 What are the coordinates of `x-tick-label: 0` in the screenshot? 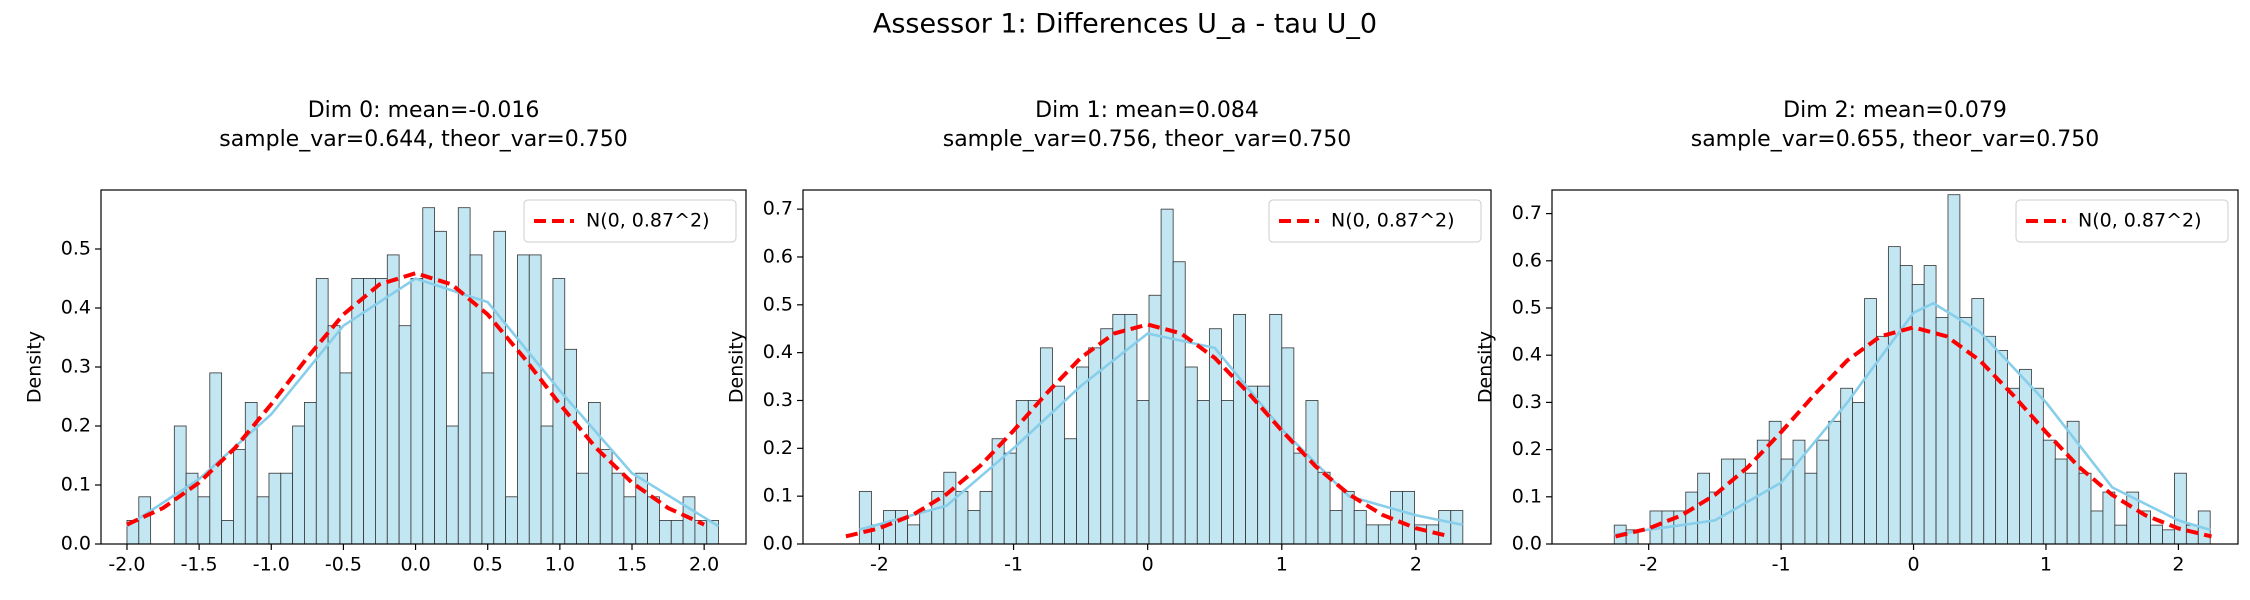 It's located at (1148, 565).